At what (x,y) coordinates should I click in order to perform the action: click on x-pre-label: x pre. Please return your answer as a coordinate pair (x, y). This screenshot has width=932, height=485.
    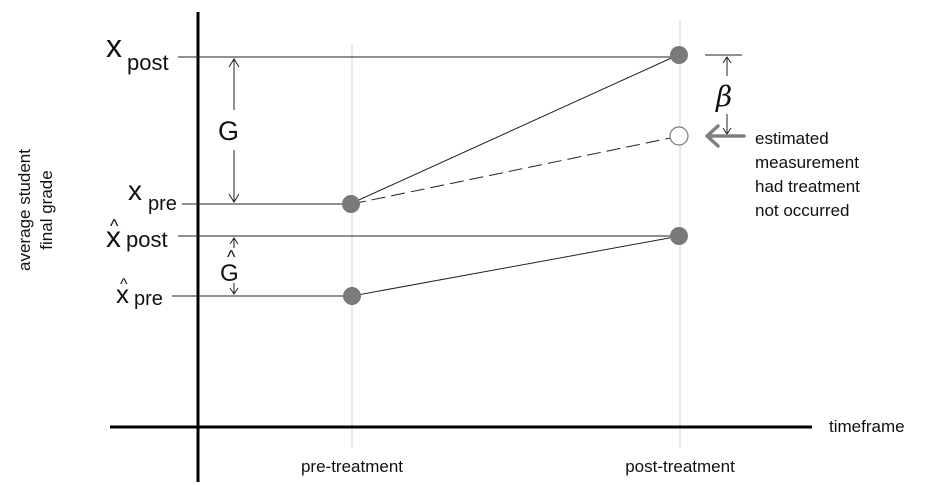
    Looking at the image, I should click on (152, 195).